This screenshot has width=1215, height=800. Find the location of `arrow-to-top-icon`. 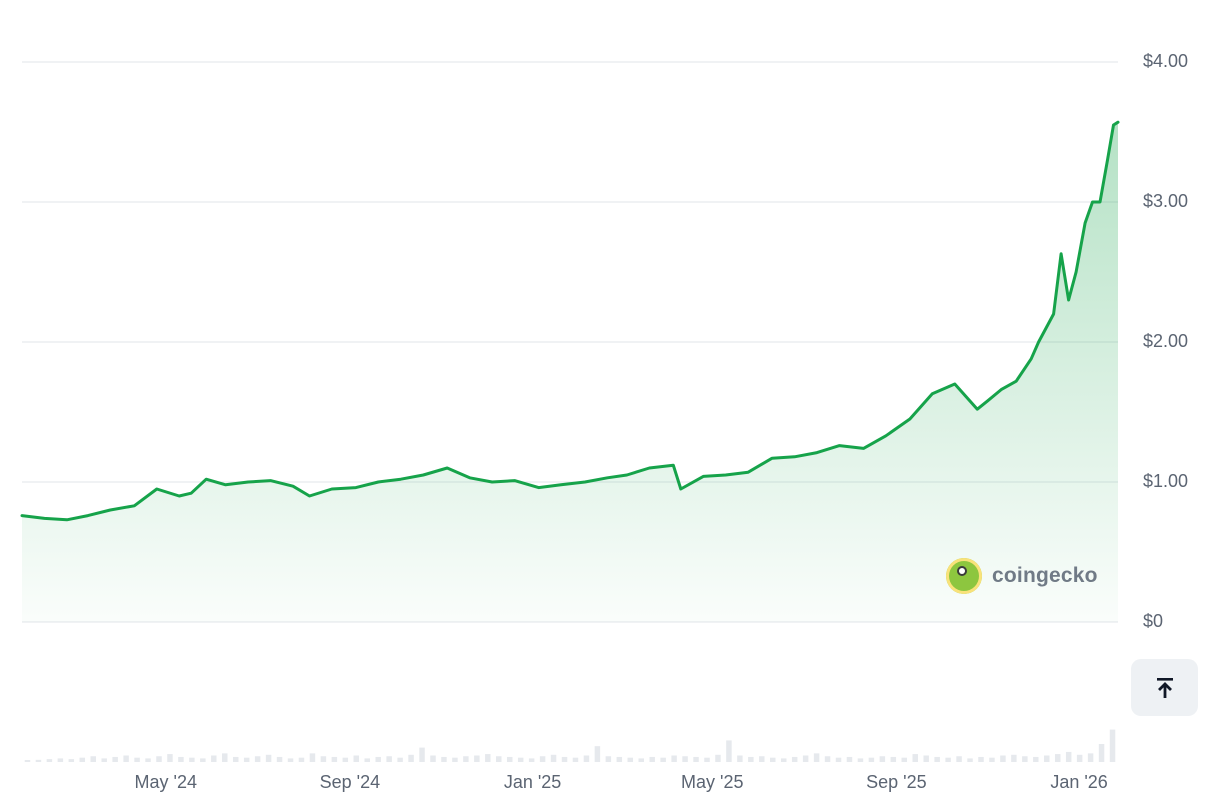

arrow-to-top-icon is located at coordinates (1164, 687).